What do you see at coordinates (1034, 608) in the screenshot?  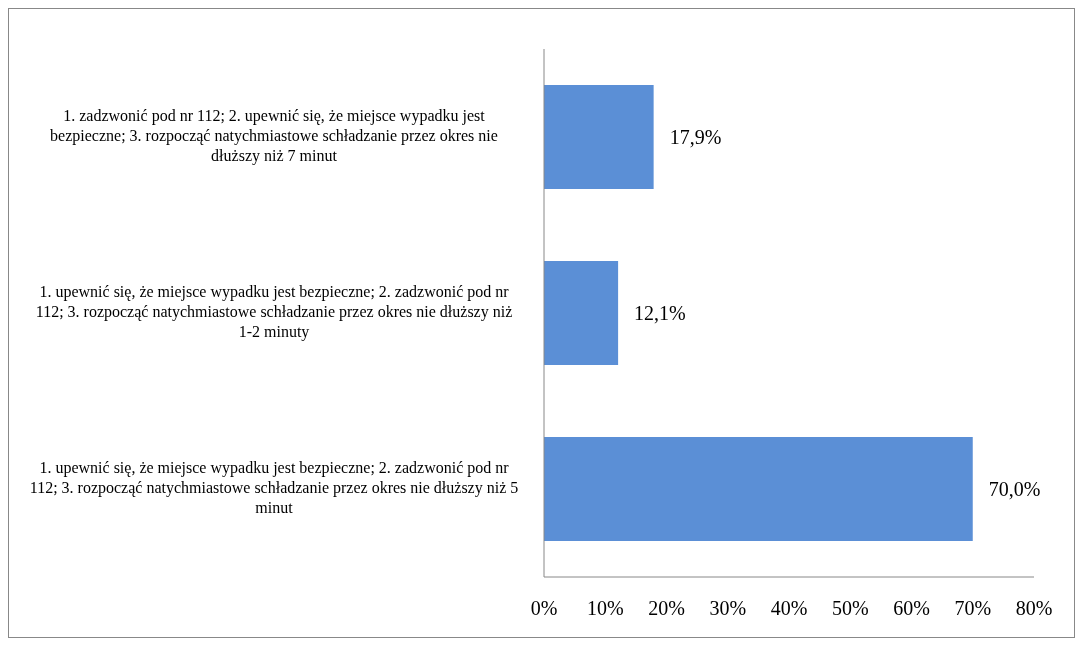 I see `x-tick-label: 80%` at bounding box center [1034, 608].